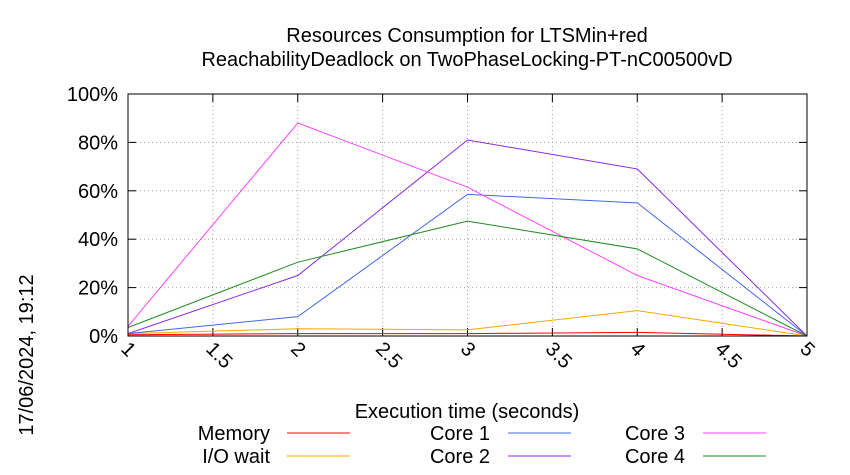  What do you see at coordinates (655, 457) in the screenshot?
I see `legend-label-core-4: Core 4` at bounding box center [655, 457].